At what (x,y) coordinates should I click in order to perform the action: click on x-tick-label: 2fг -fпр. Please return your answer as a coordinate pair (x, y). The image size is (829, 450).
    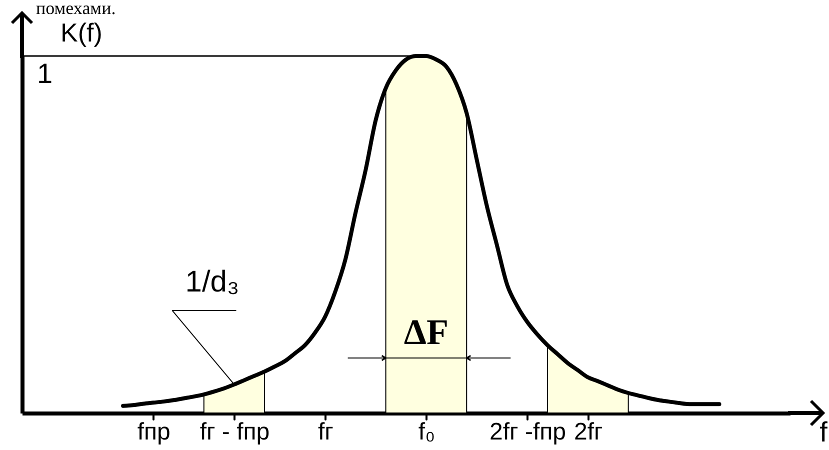
    Looking at the image, I should click on (528, 432).